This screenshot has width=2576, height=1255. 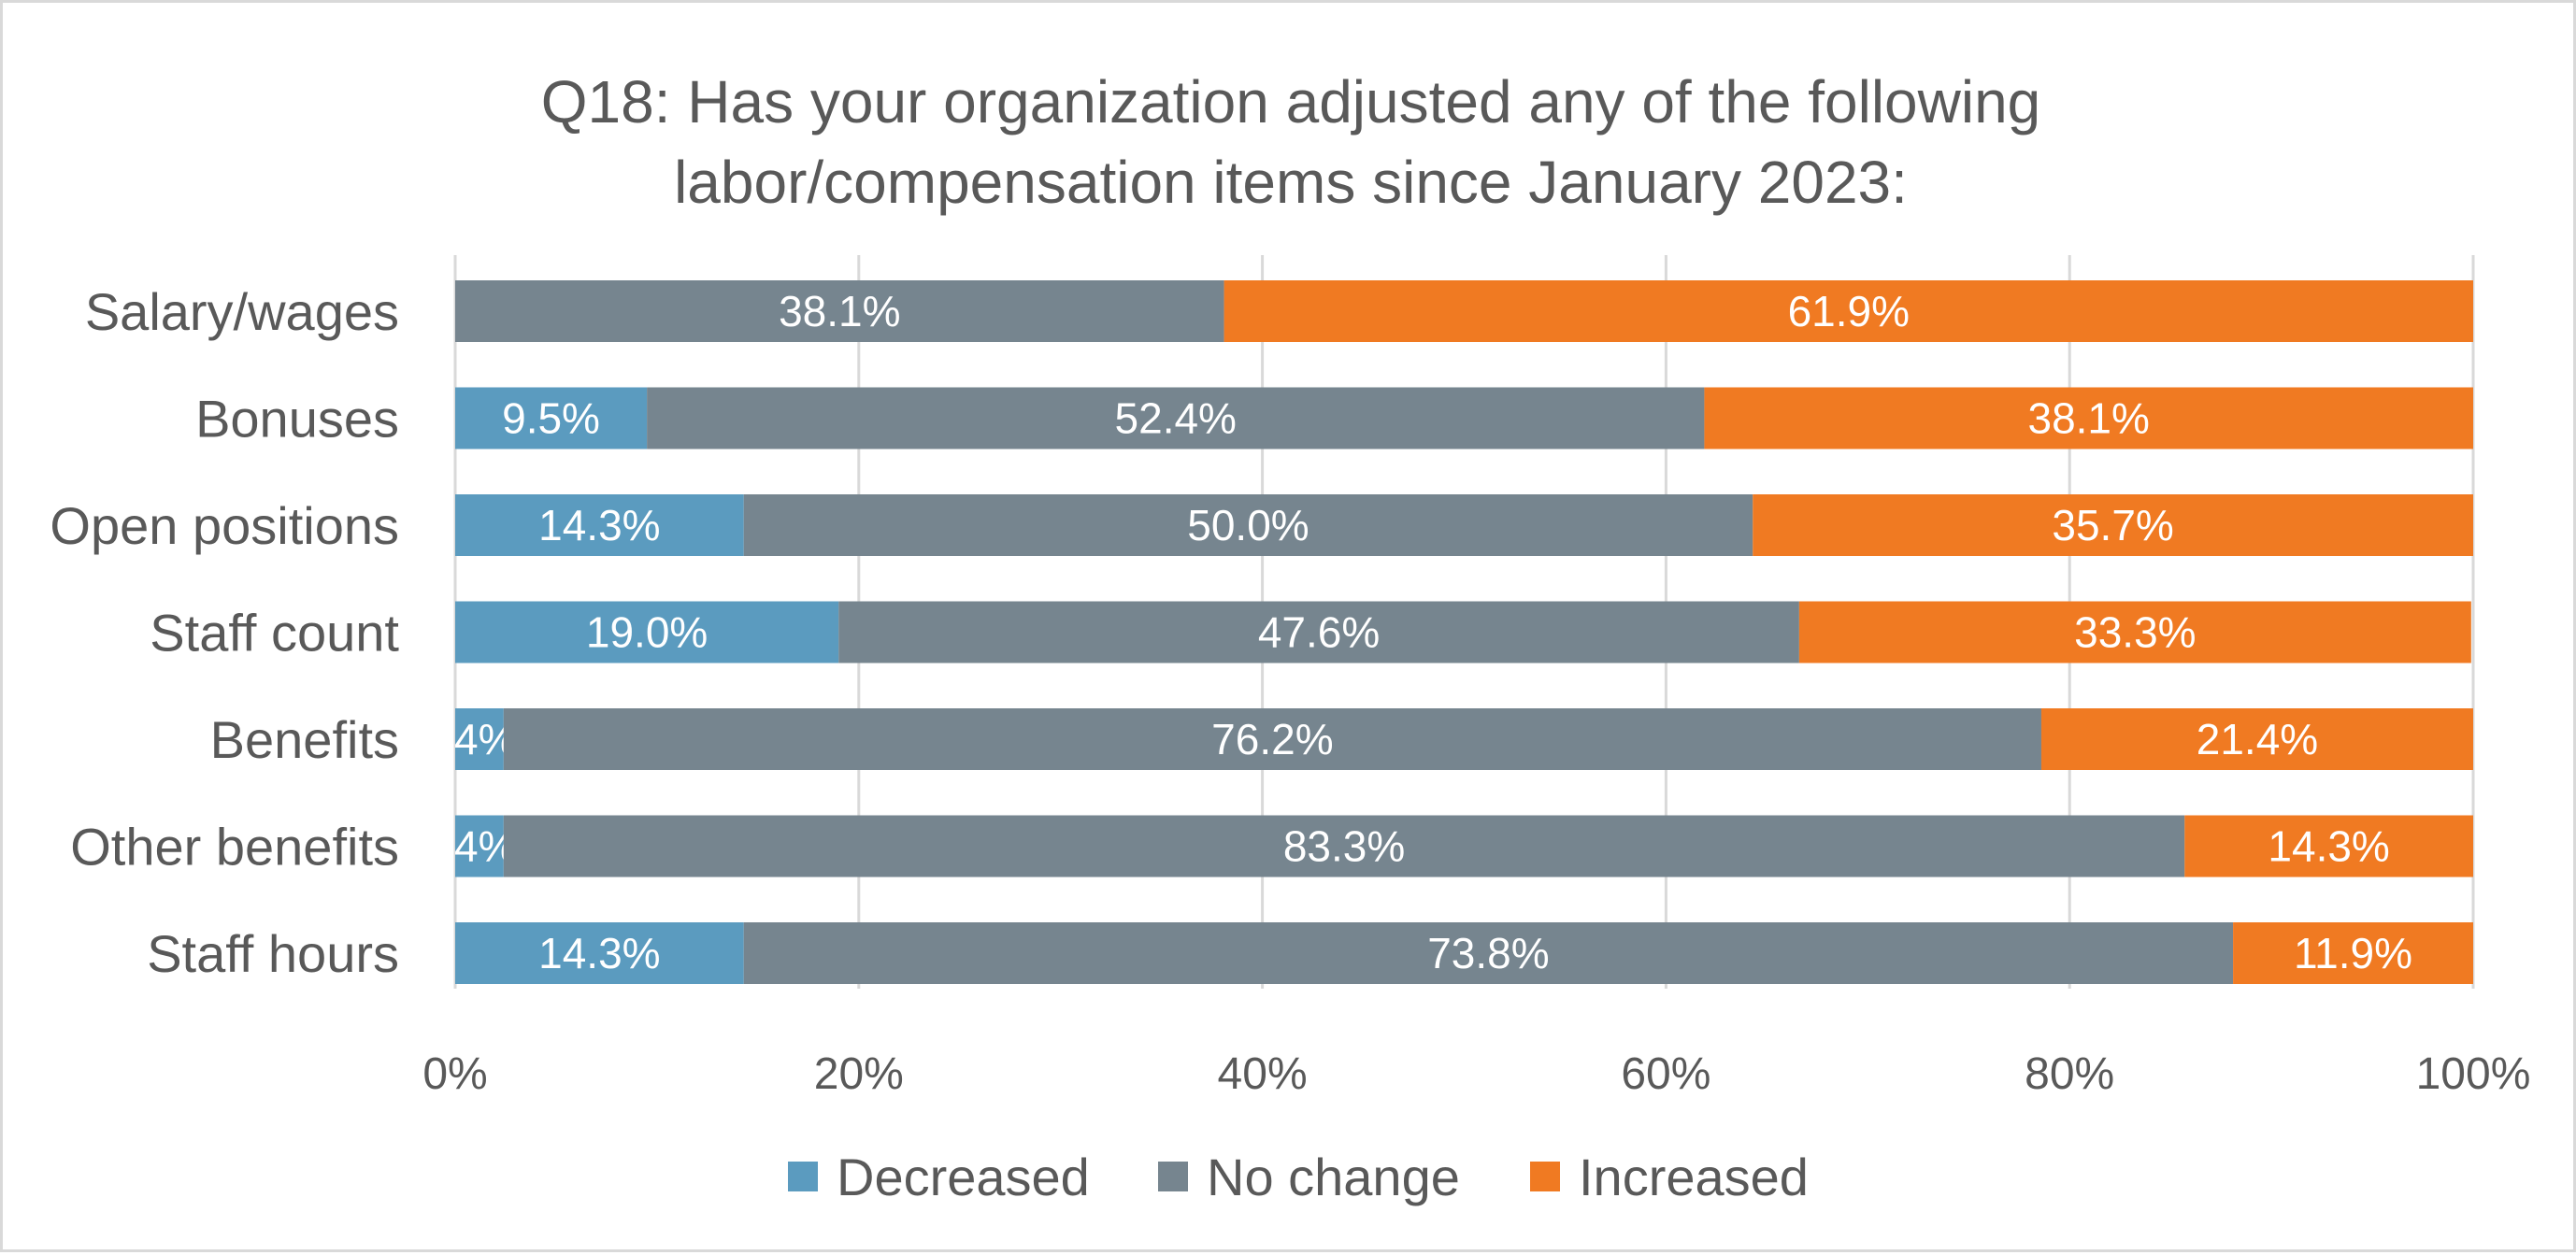 What do you see at coordinates (1476, 1074) in the screenshot?
I see `x-axis-tick-labels: 0% 20% 40% 60% 80% 100%` at bounding box center [1476, 1074].